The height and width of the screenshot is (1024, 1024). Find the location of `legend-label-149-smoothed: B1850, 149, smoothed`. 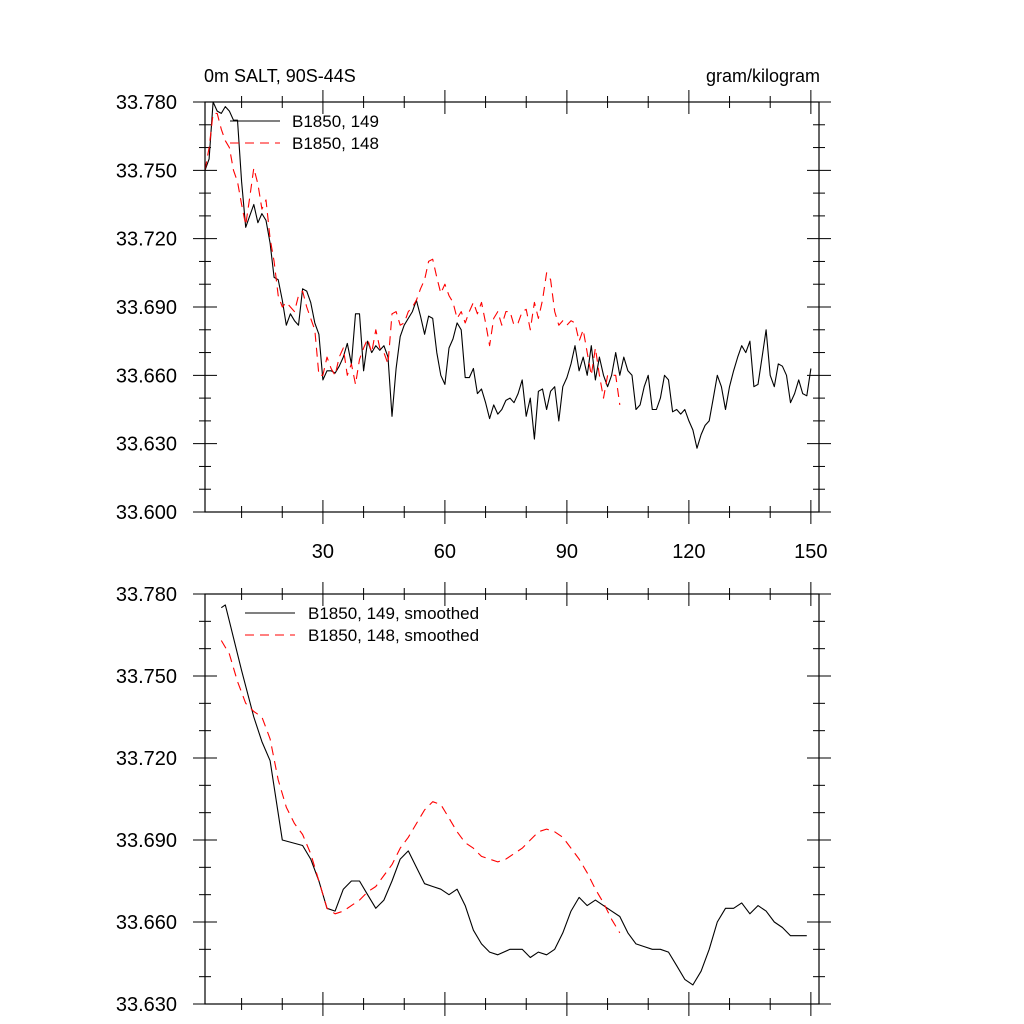

legend-label-149-smoothed: B1850, 149, smoothed is located at coordinates (393, 613).